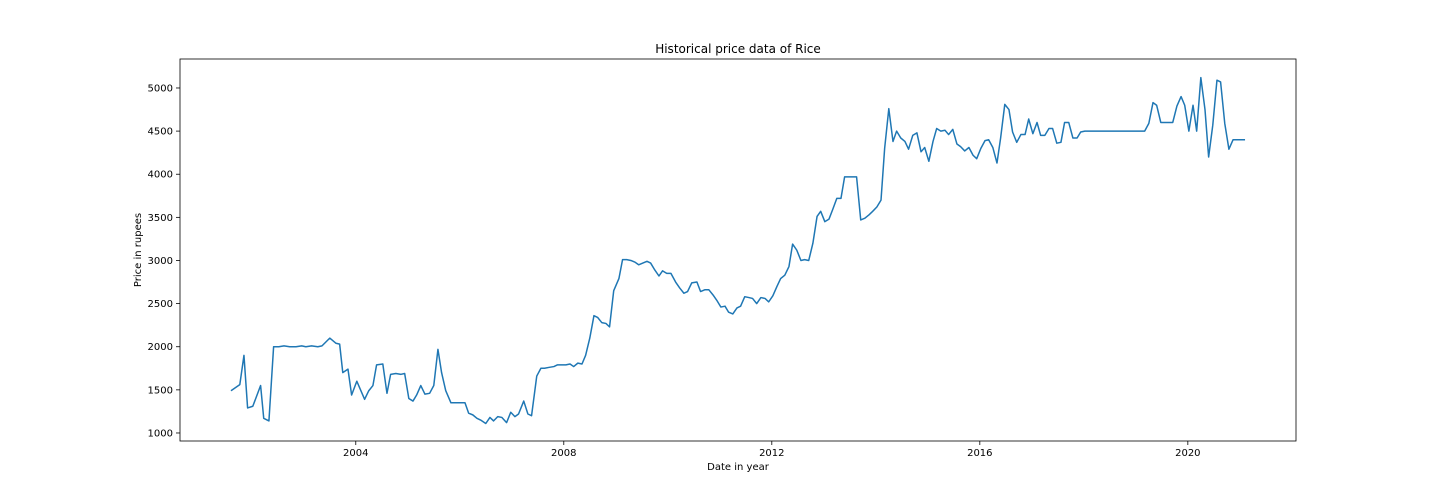 The image size is (1440, 504). I want to click on y-tick-label: 1000, so click(160, 433).